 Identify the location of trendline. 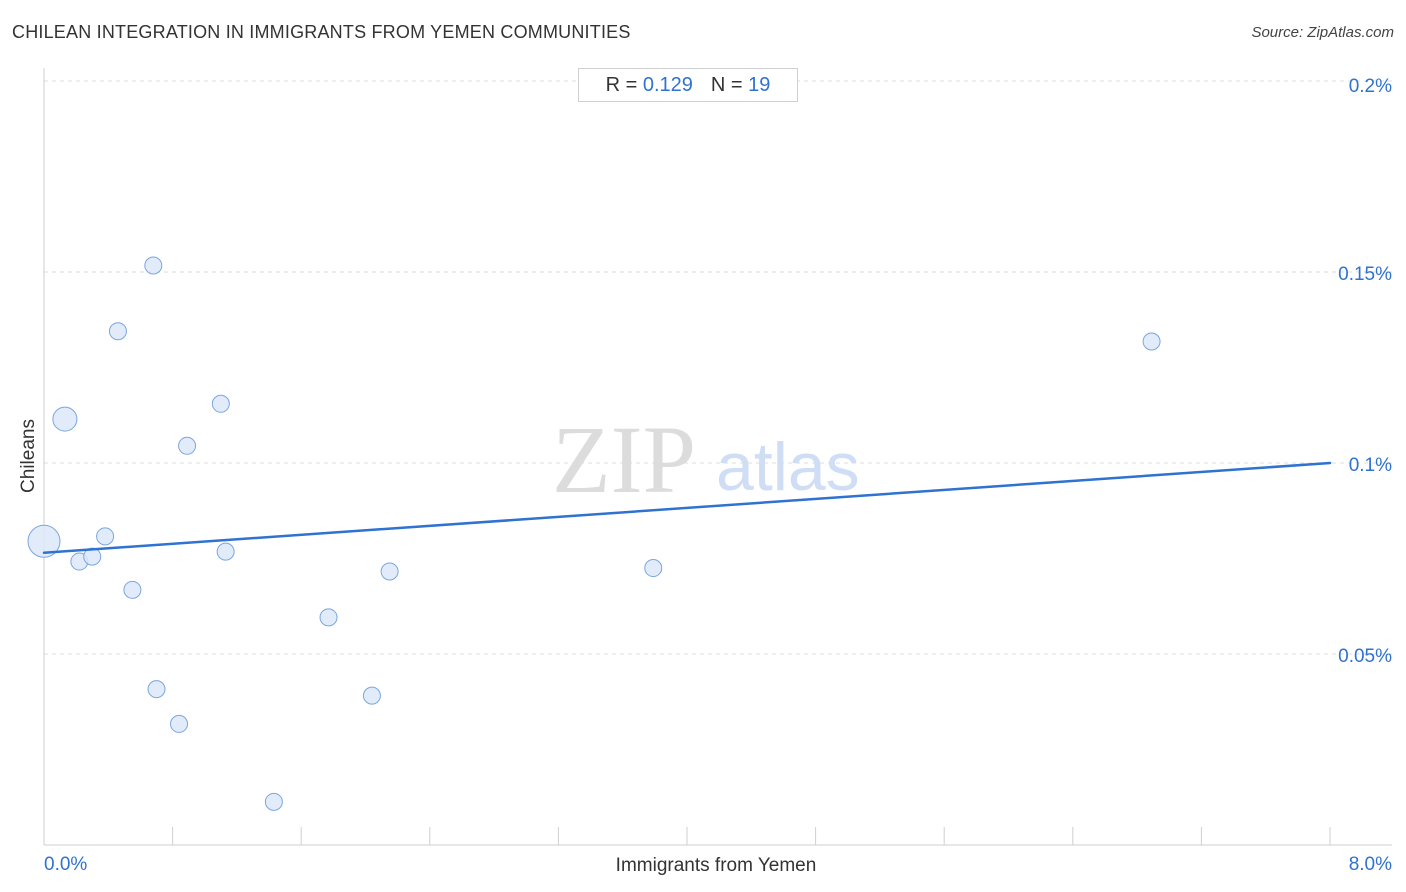
(687, 508).